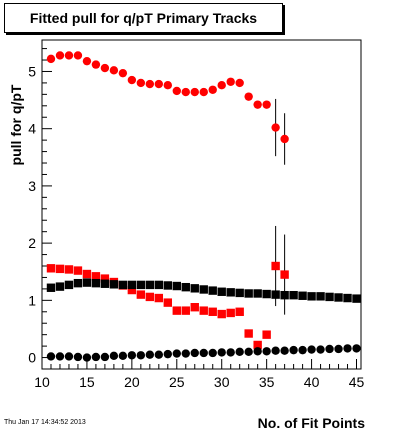  Describe the element at coordinates (143, 18) in the screenshot. I see `chart-title-box: Fitted pull for q/pT Primary Tracks` at that location.